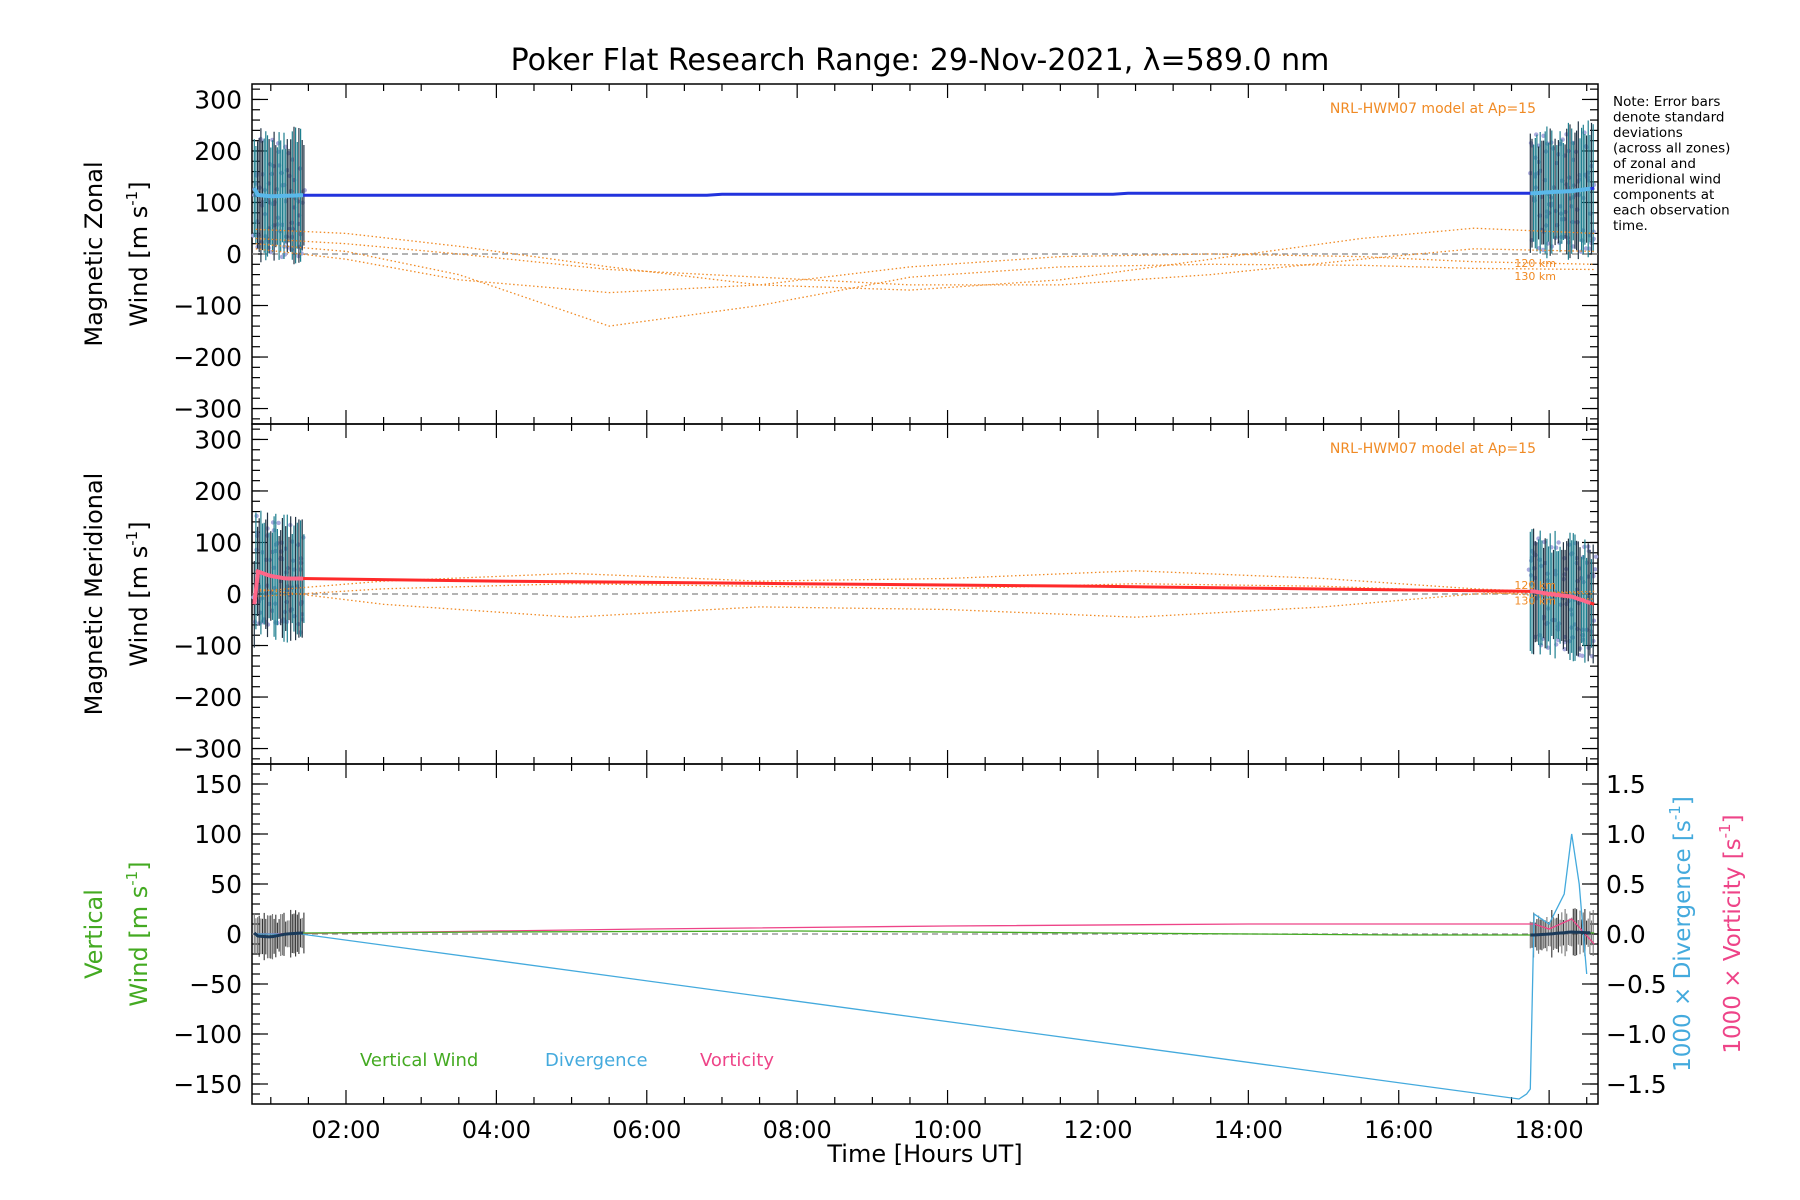 The image size is (1800, 1200). Describe the element at coordinates (94, 934) in the screenshot. I see `vertical-ylabel-line1: Vertical` at that location.